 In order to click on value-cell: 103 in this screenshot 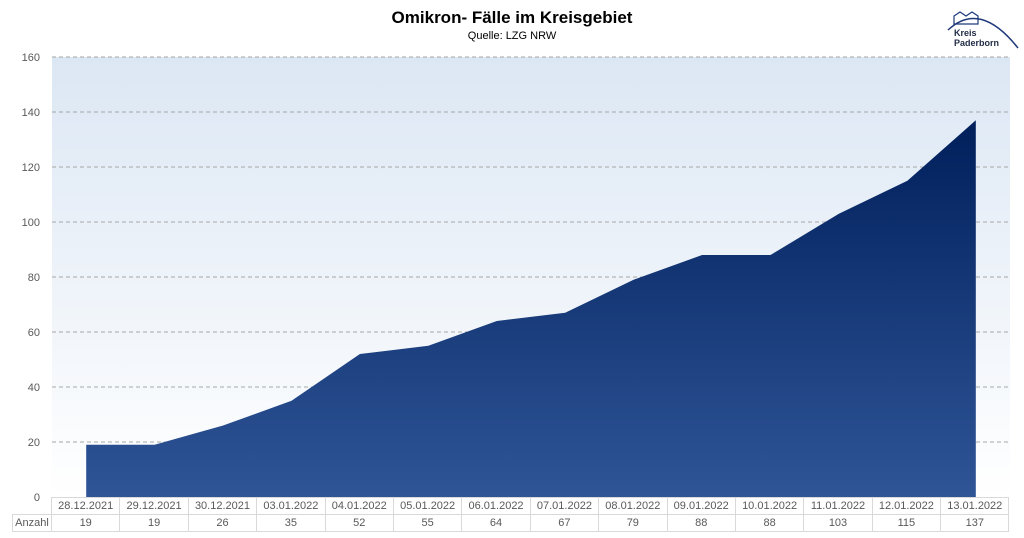, I will do `click(838, 523)`.